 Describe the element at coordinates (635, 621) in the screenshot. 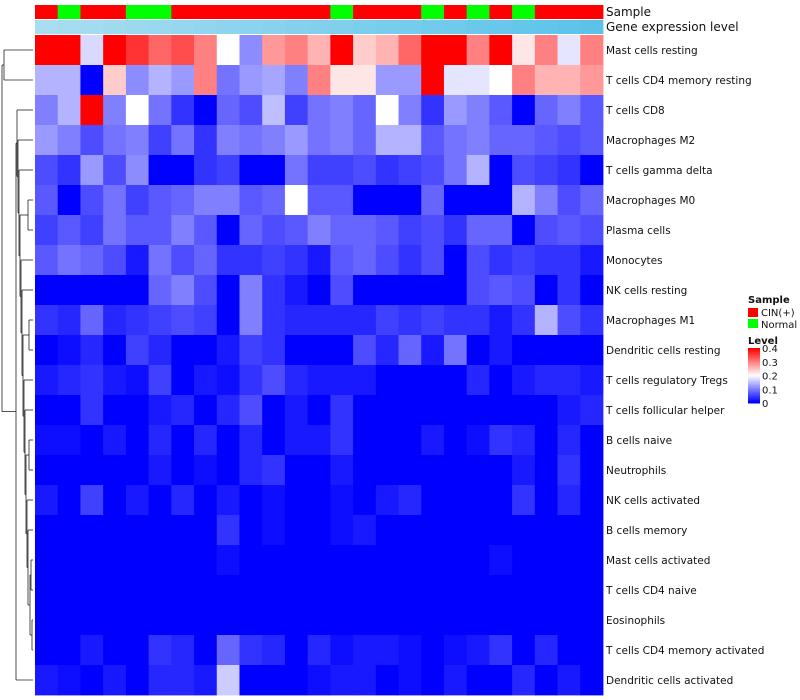

I see `row-label: Eosinophils` at that location.